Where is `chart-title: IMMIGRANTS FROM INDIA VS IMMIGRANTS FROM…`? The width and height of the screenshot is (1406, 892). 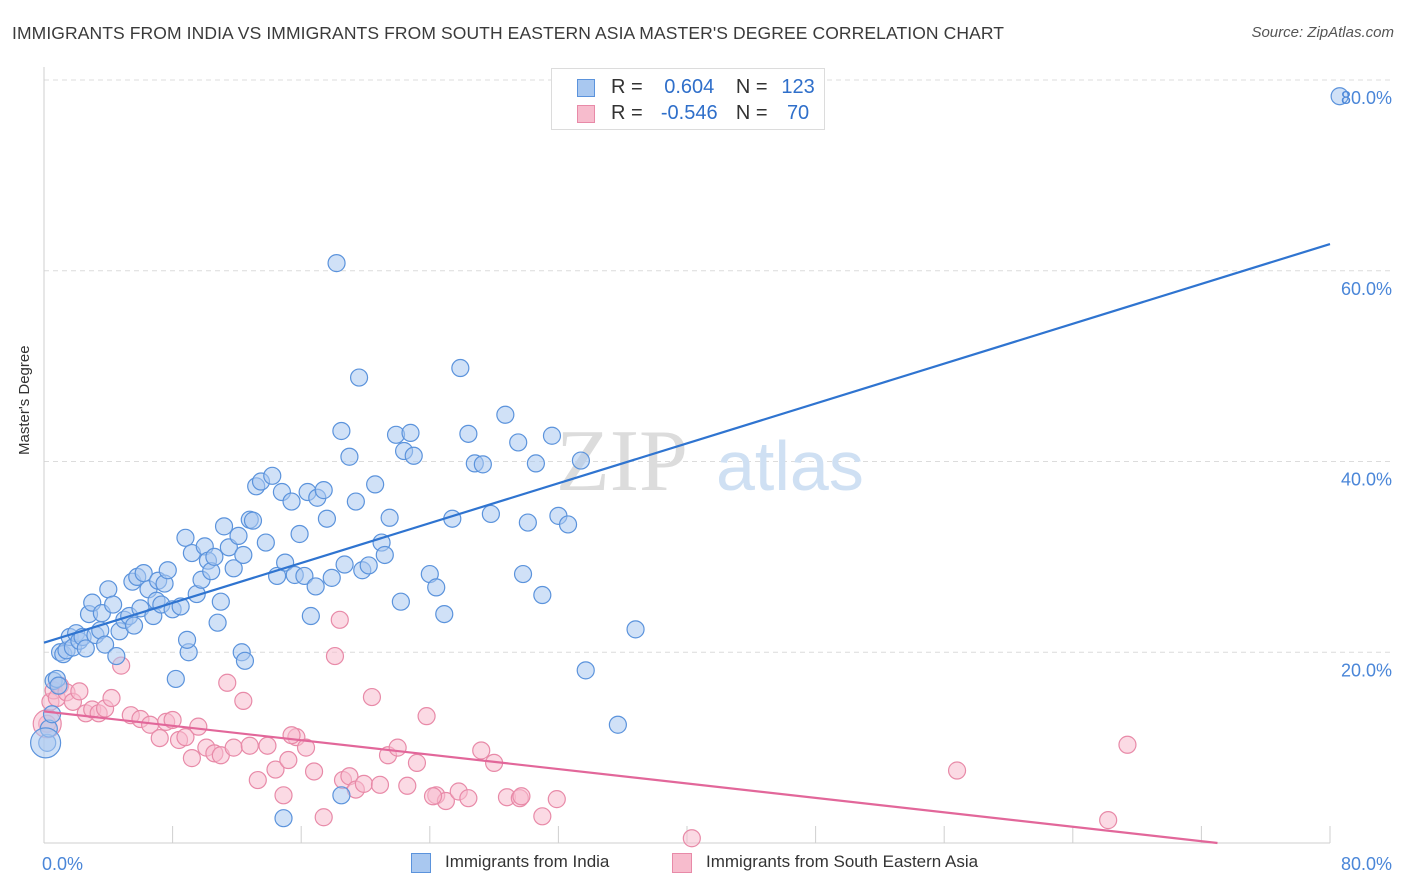 chart-title: IMMIGRANTS FROM INDIA VS IMMIGRANTS FROM… is located at coordinates (508, 33).